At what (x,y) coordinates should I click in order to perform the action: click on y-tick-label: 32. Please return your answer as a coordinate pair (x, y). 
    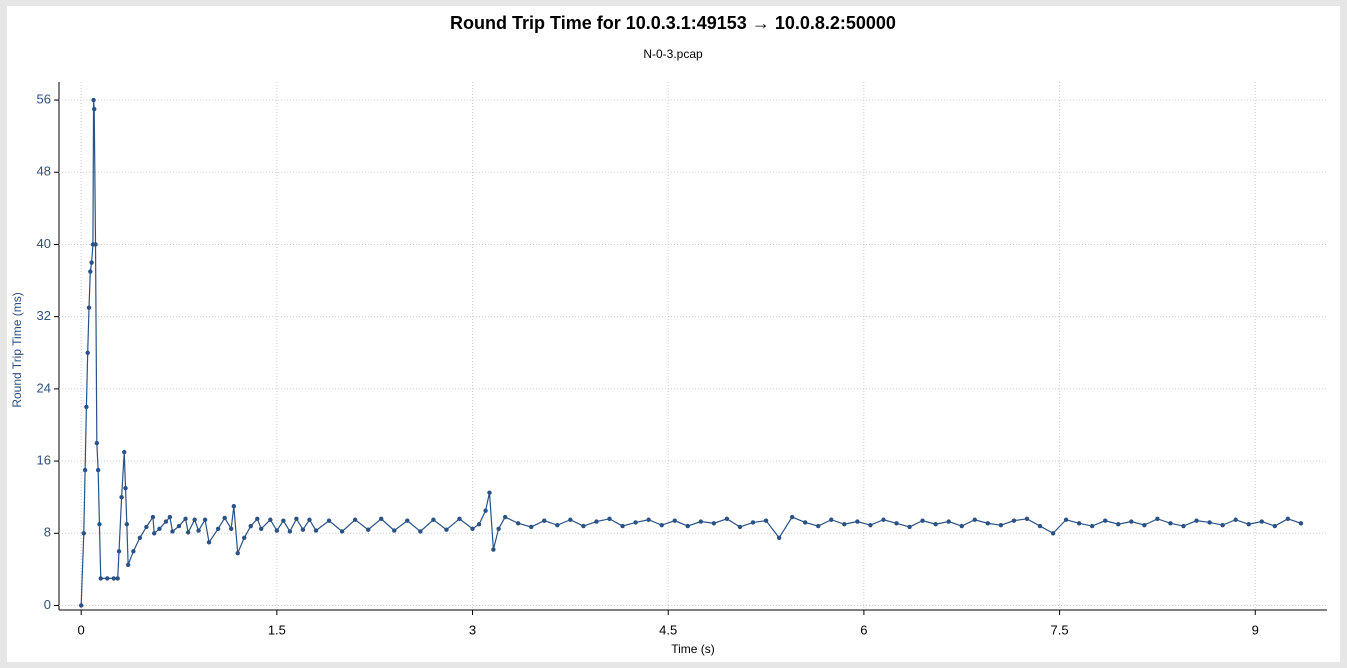
    Looking at the image, I should click on (44, 315).